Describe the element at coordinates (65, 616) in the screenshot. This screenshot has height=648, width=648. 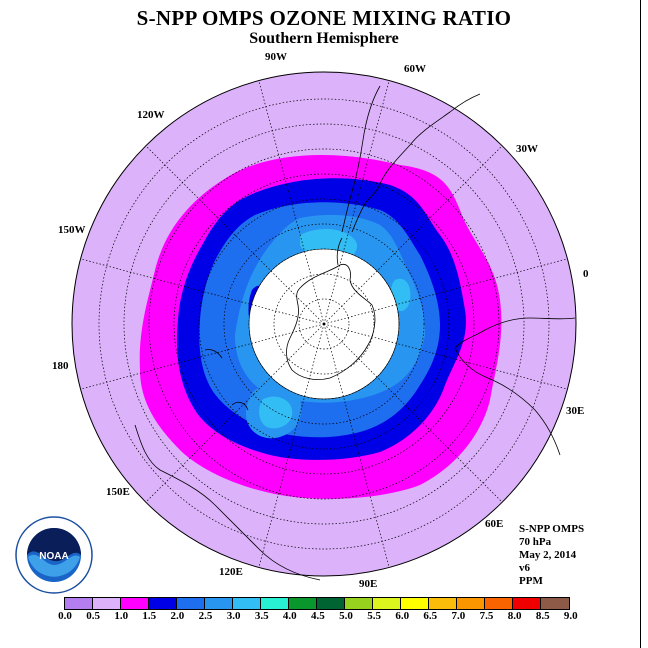
I see `colorbar-tick-label: 0.0` at that location.